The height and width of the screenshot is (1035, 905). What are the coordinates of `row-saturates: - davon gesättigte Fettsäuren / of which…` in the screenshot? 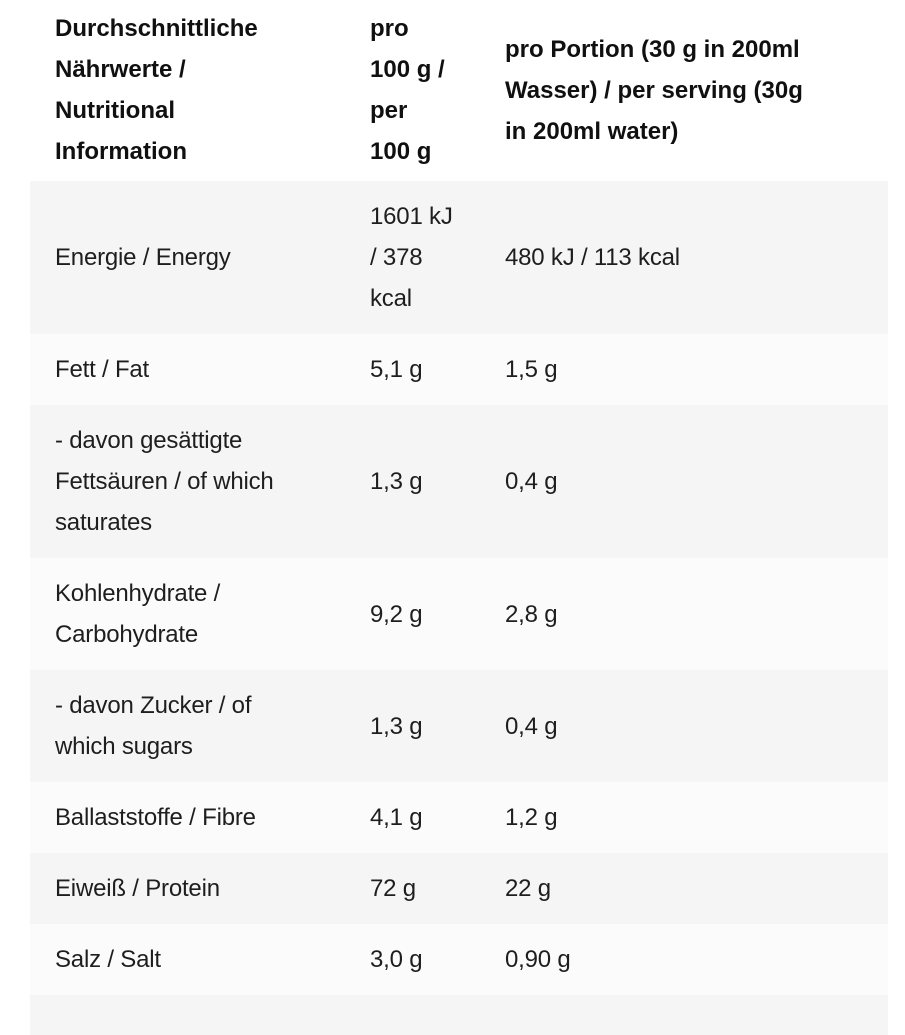 It's located at (459, 481).